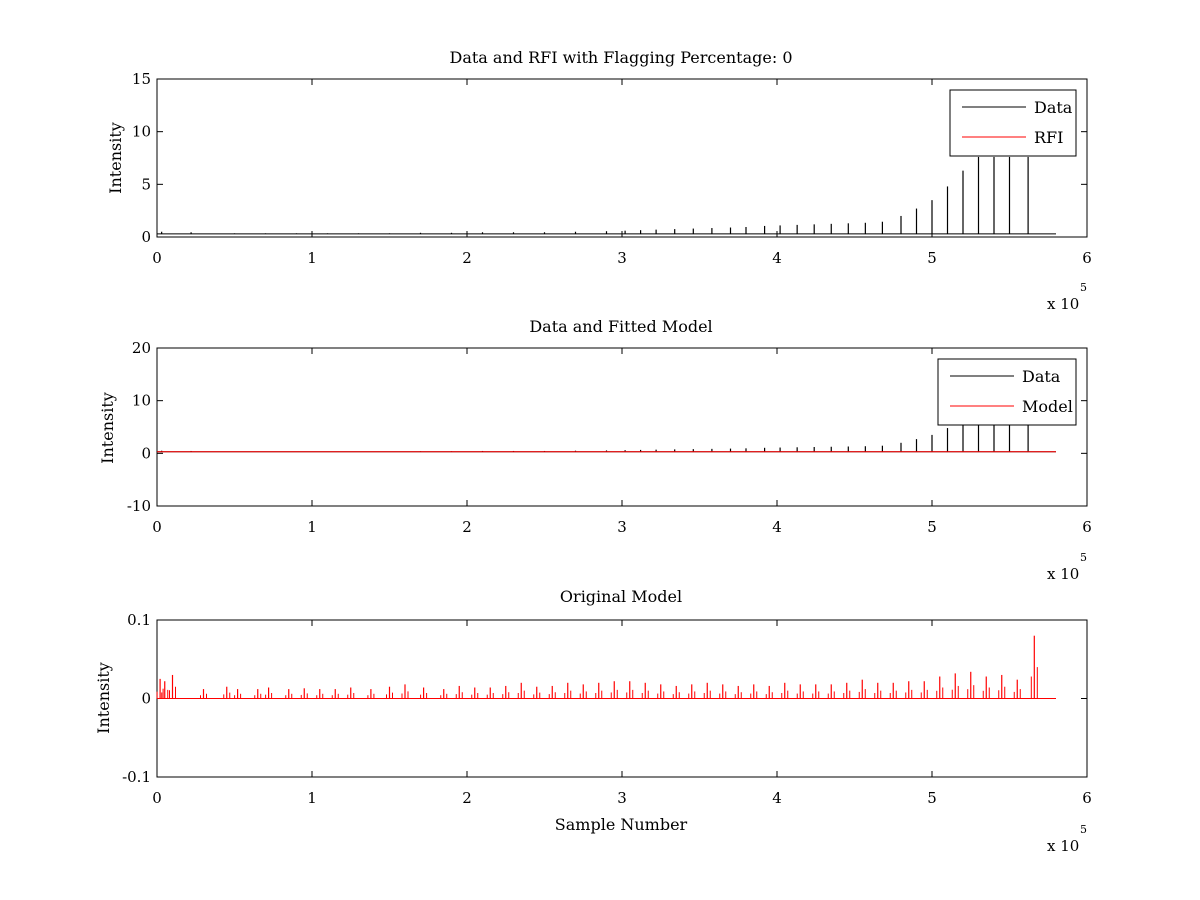 Image resolution: width=1200 pixels, height=900 pixels. I want to click on legend: Data RFI, so click(1013, 123).